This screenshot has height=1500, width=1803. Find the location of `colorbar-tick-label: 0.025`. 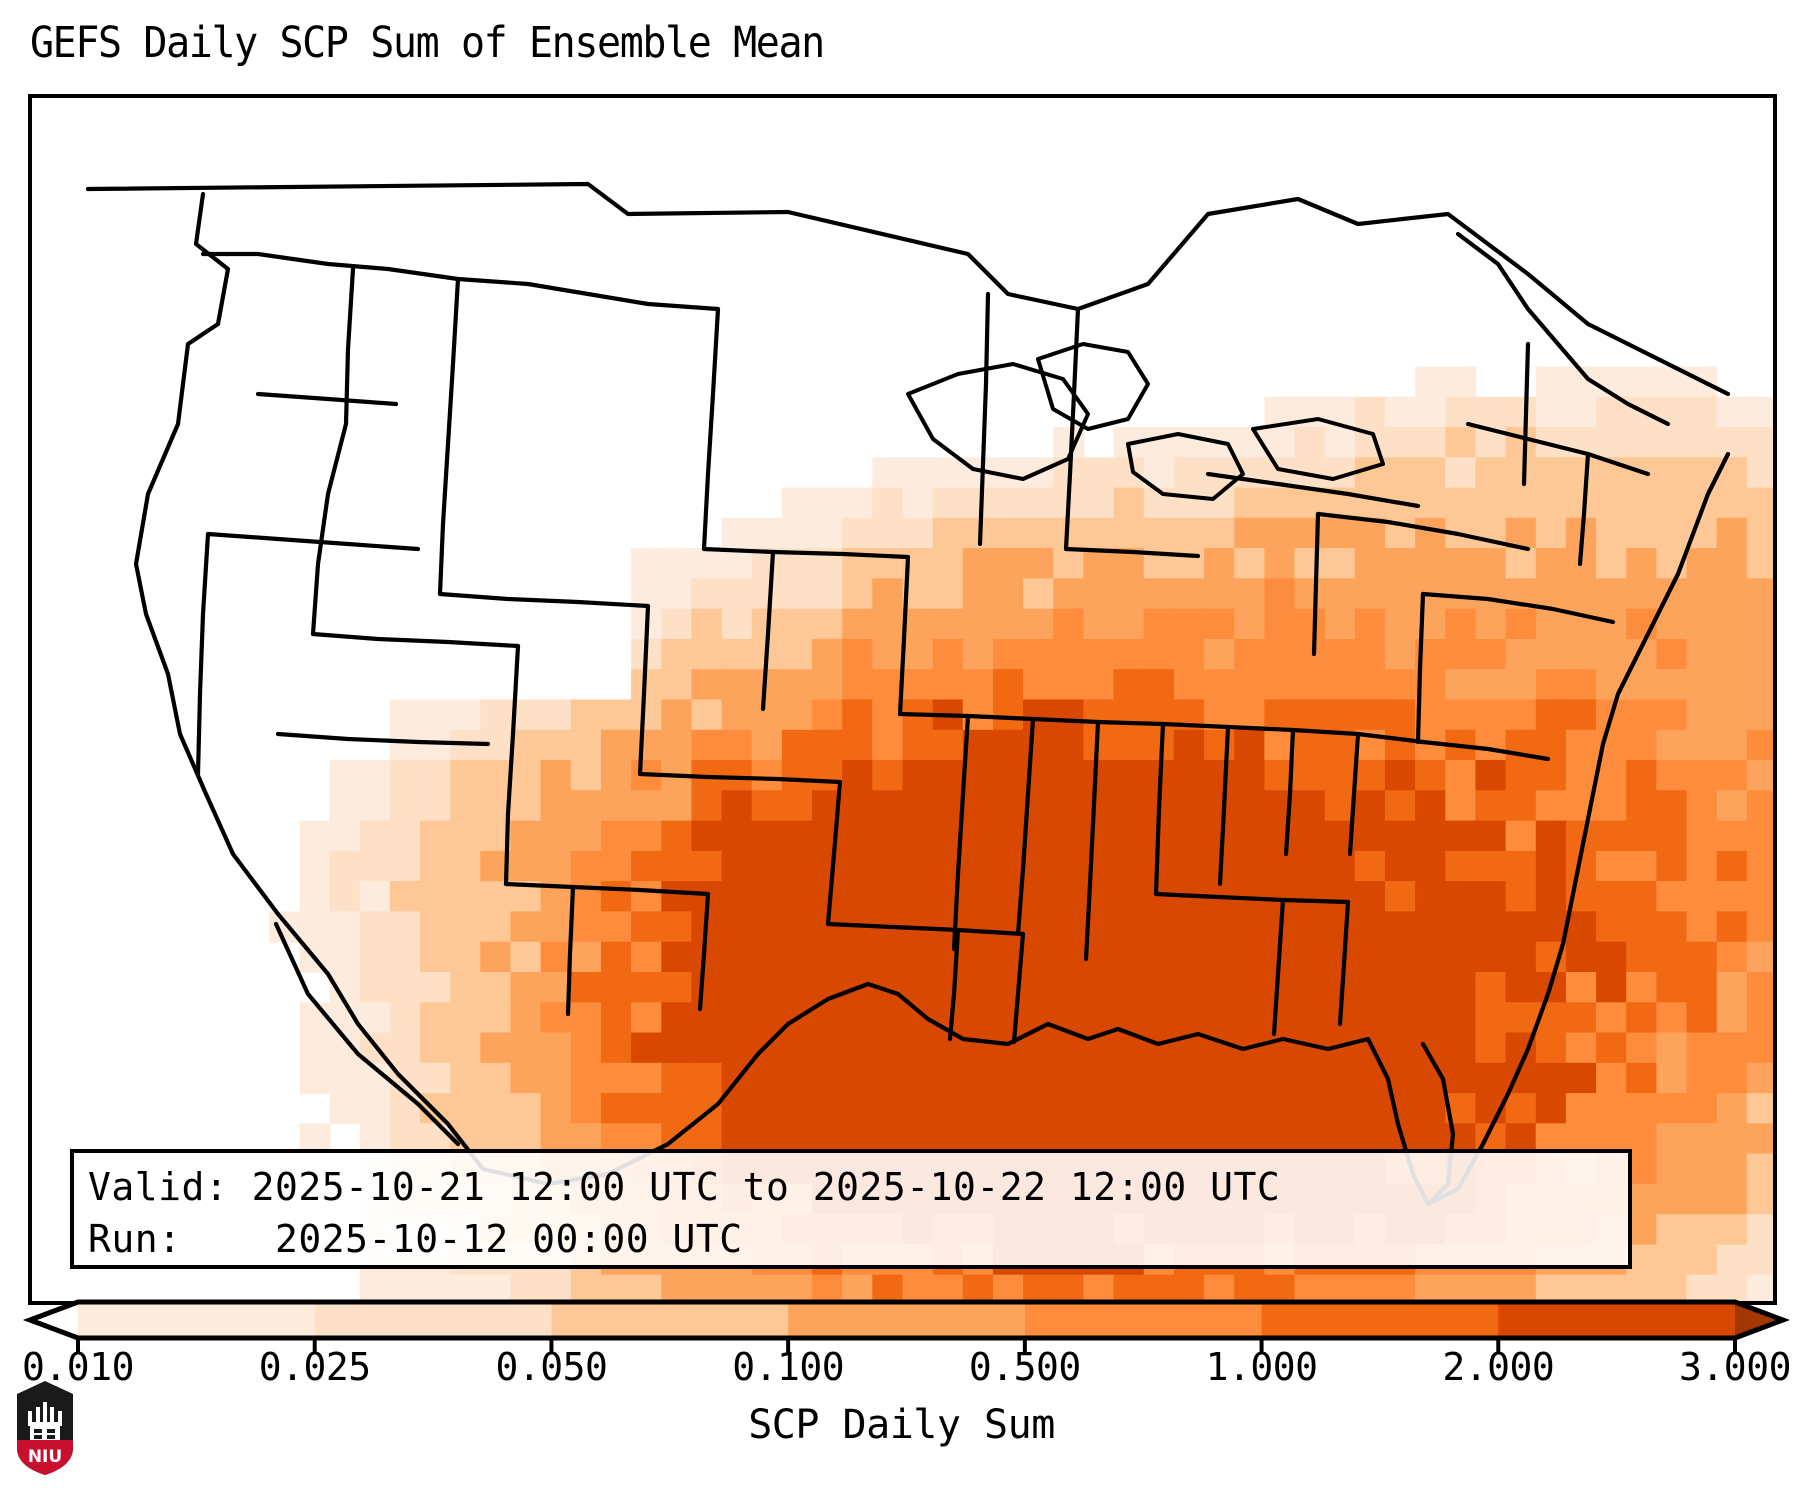

colorbar-tick-label: 0.025 is located at coordinates (314, 1367).